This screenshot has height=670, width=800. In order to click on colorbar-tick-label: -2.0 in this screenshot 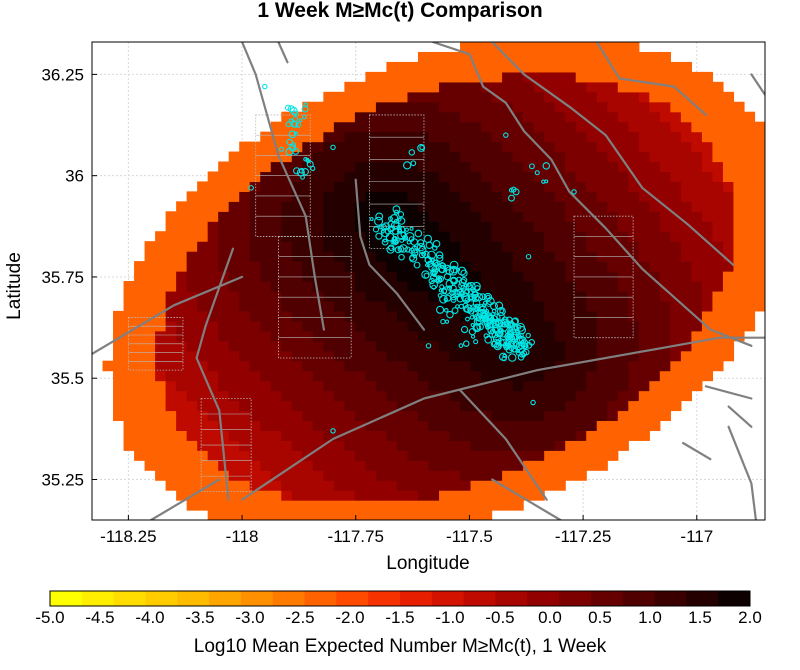, I will do `click(349, 617)`.